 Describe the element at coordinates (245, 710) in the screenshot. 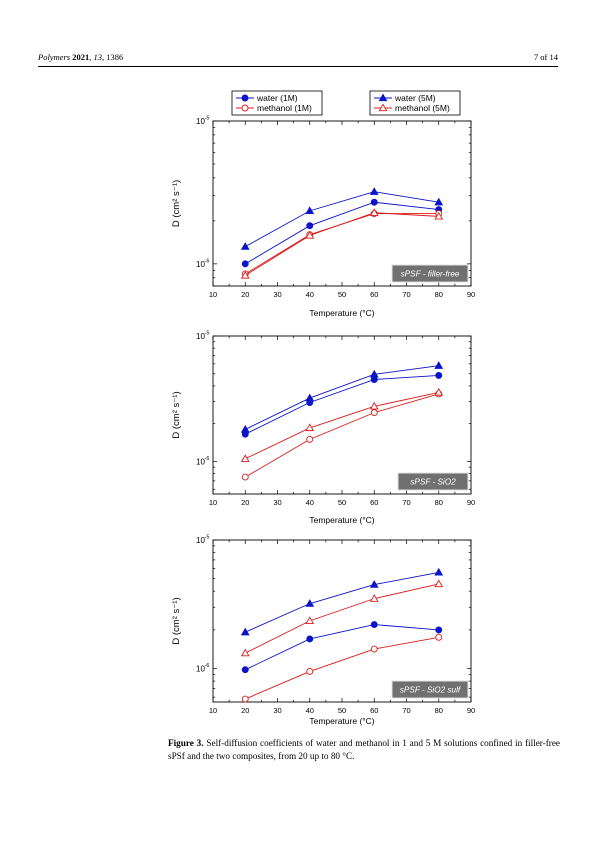

I see `x-tick-label: 20` at that location.